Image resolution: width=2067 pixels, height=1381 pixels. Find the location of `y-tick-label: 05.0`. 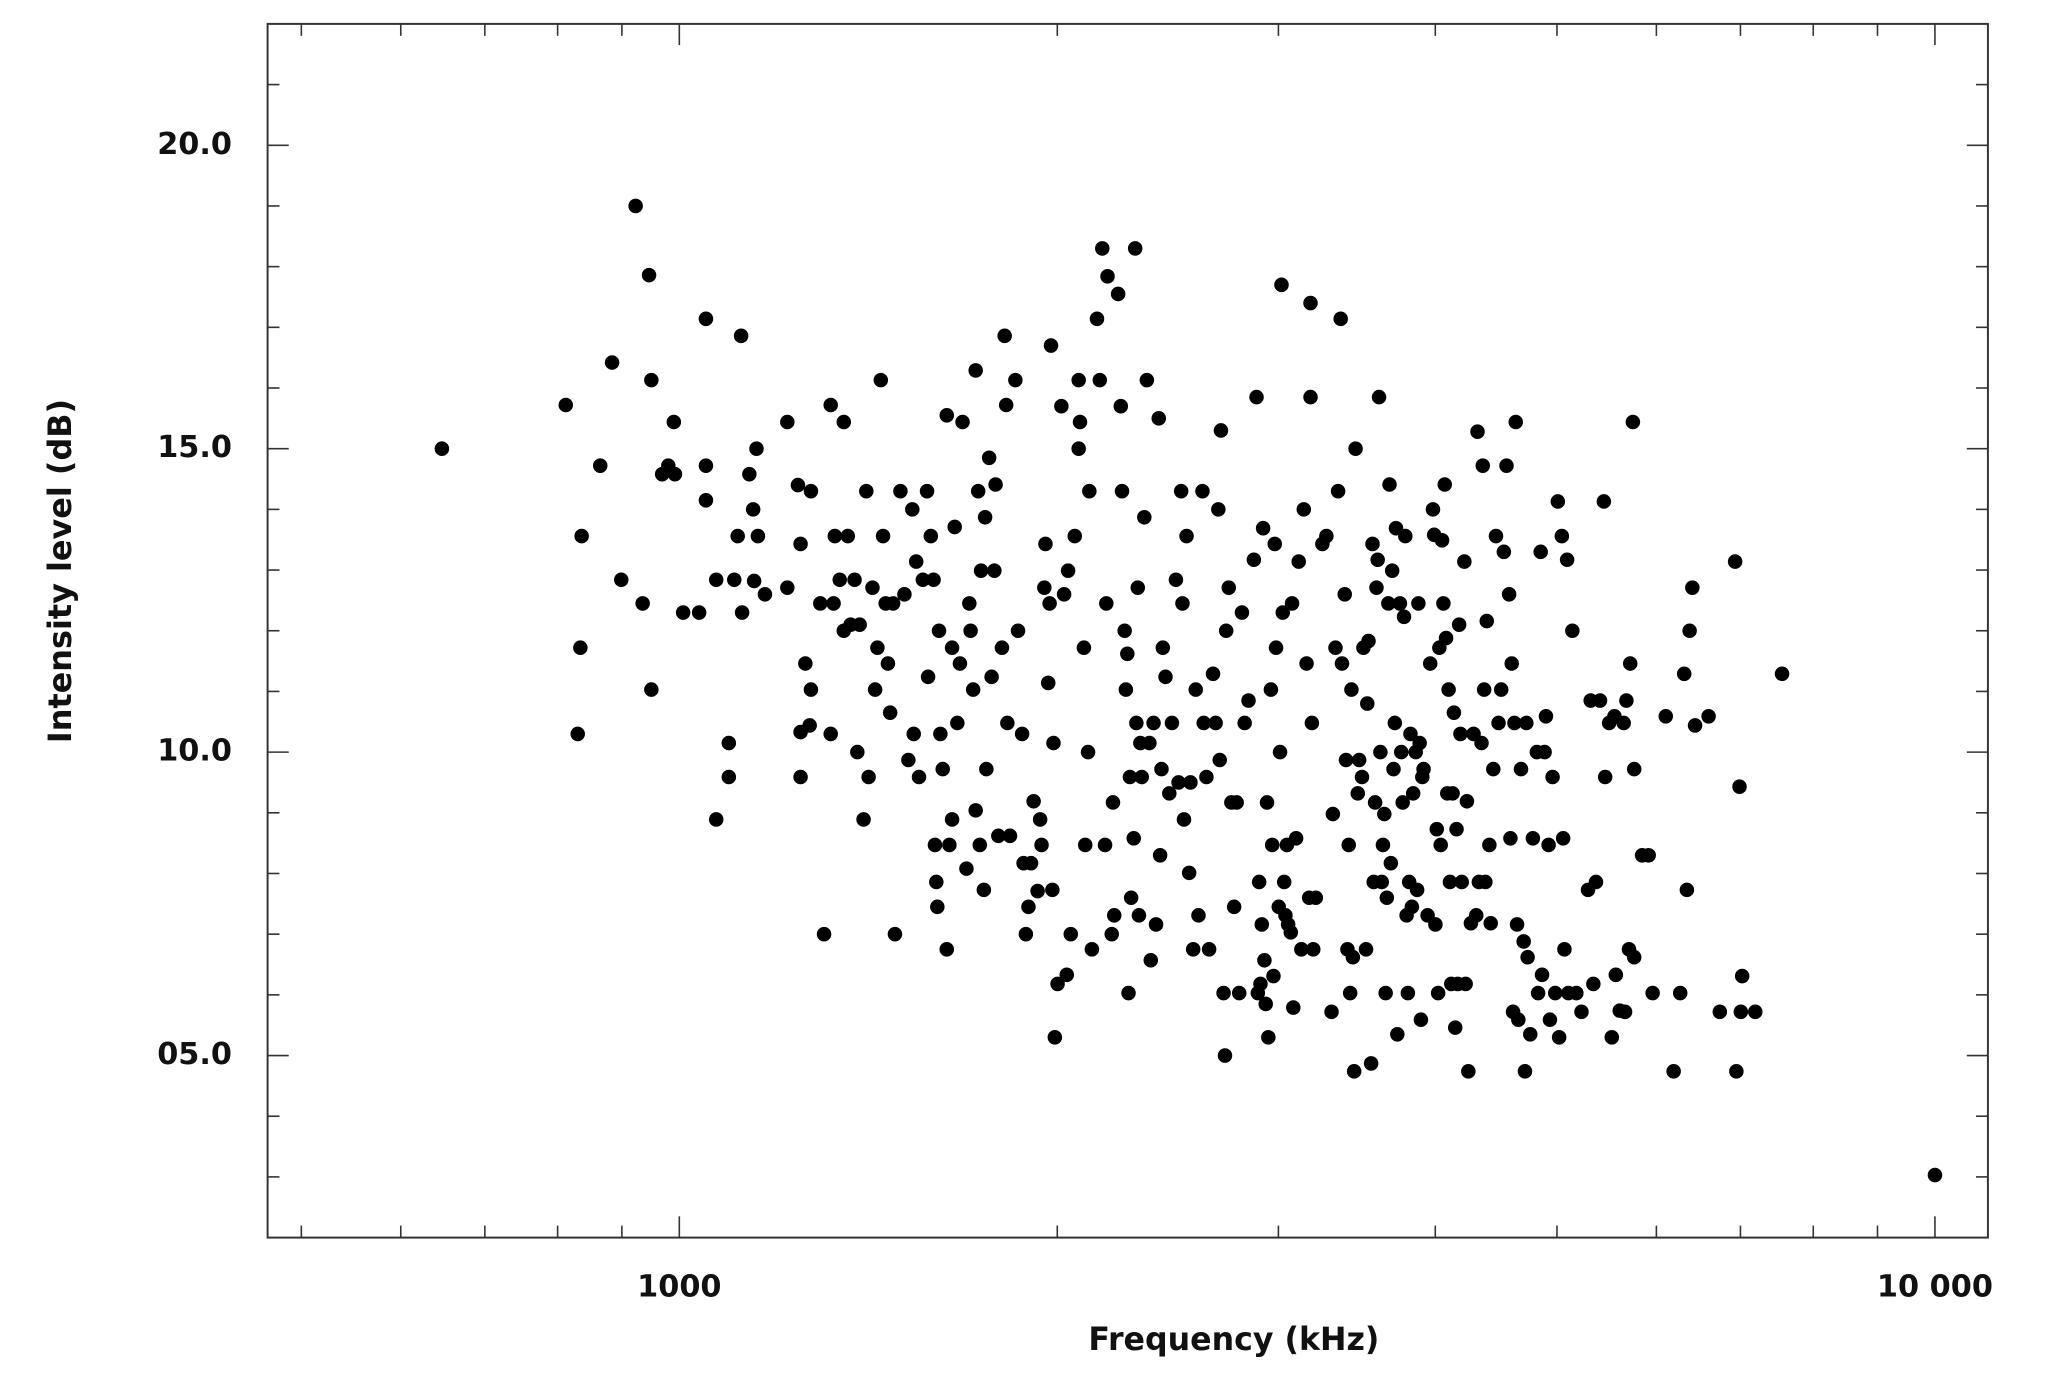

y-tick-label: 05.0 is located at coordinates (194, 1054).